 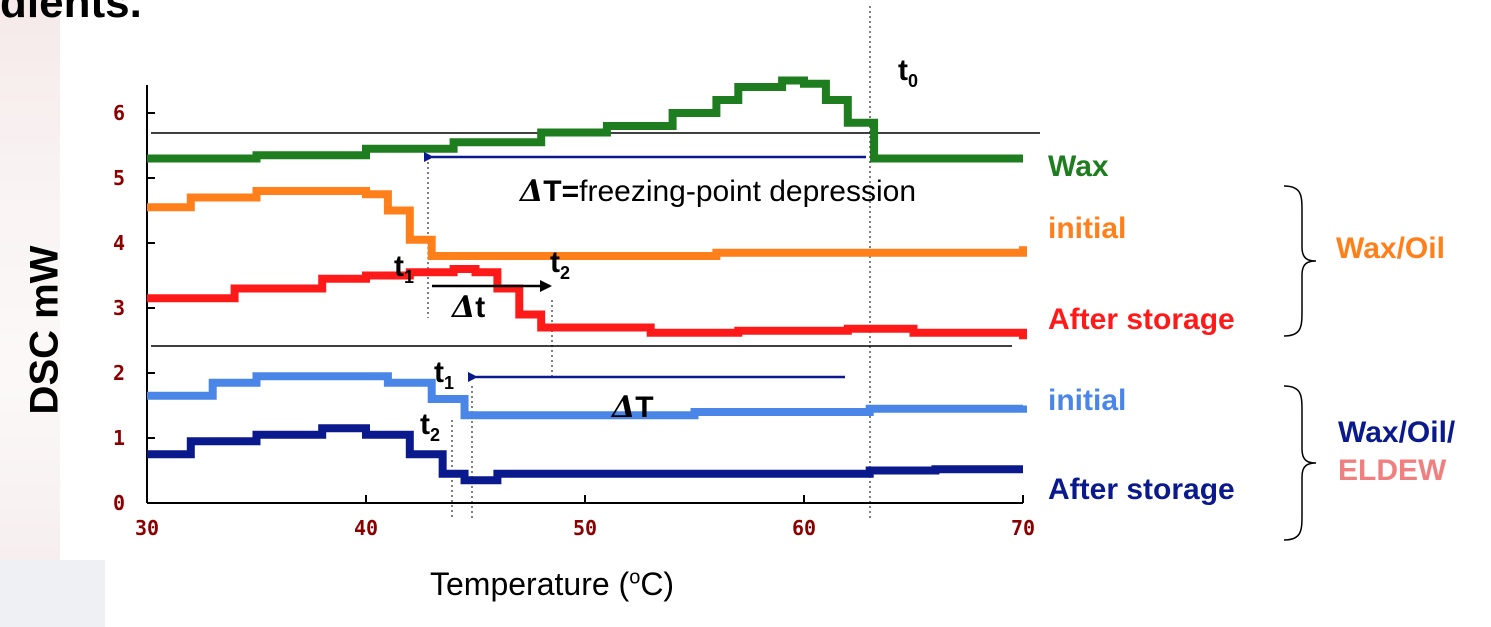 What do you see at coordinates (119, 243) in the screenshot?
I see `y-tick-label: 4` at bounding box center [119, 243].